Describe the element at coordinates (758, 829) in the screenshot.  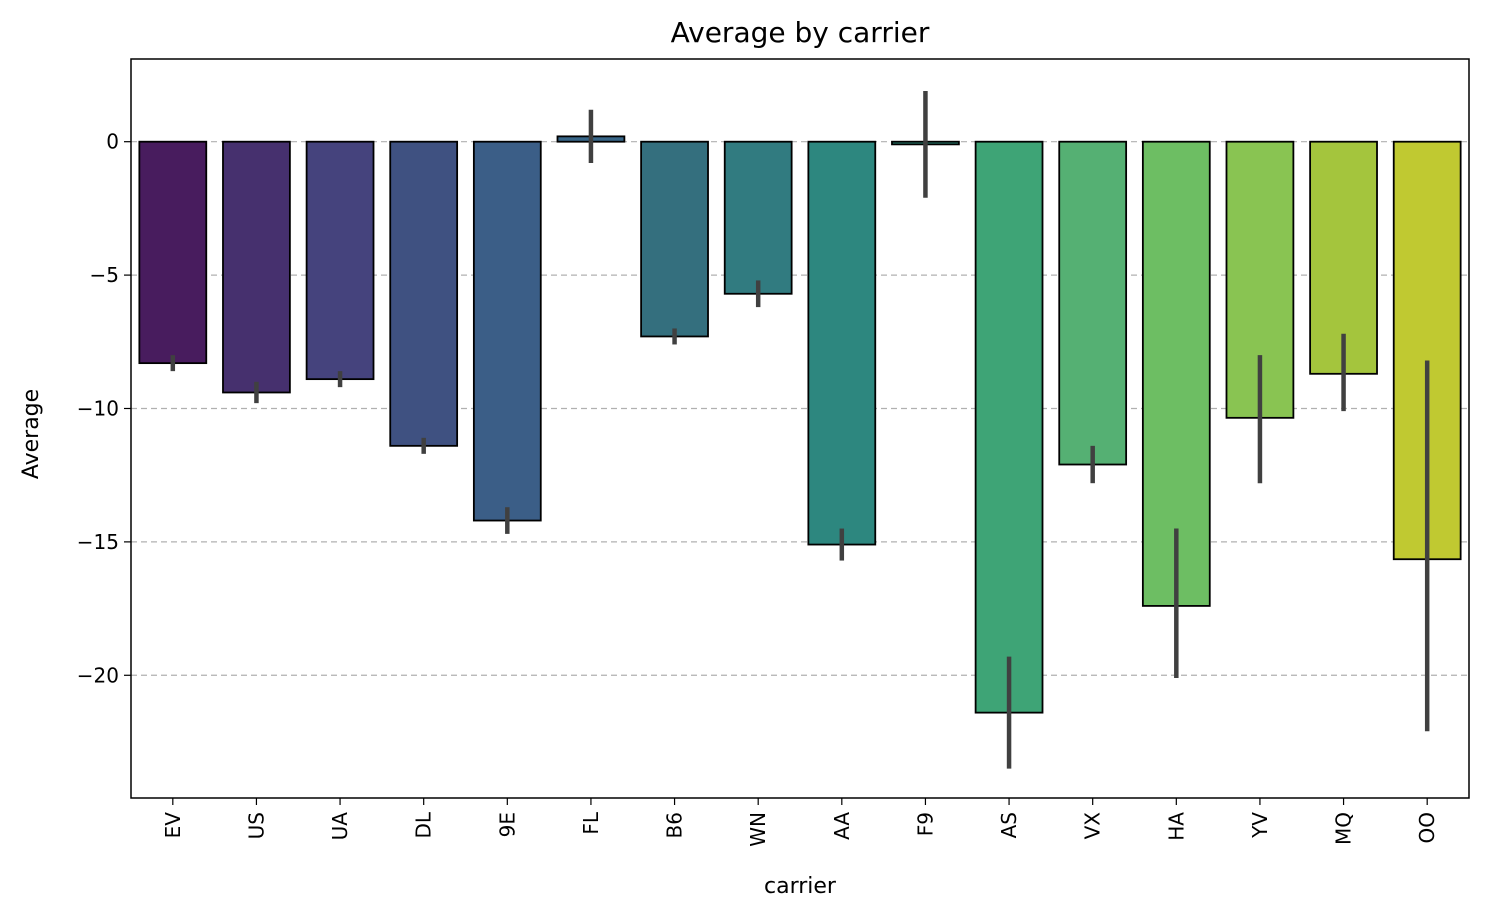
I see `x-tick-label: WN` at that location.